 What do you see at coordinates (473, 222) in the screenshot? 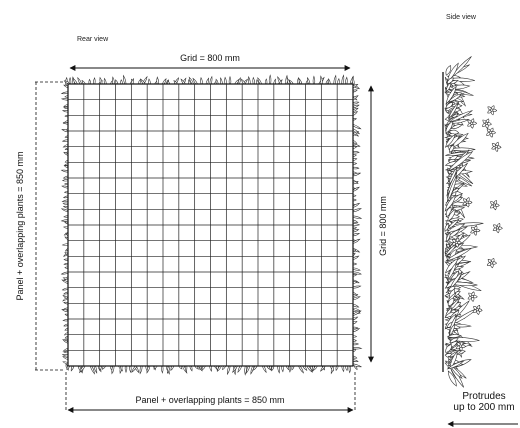
I see `side-view-plants-illustration` at bounding box center [473, 222].